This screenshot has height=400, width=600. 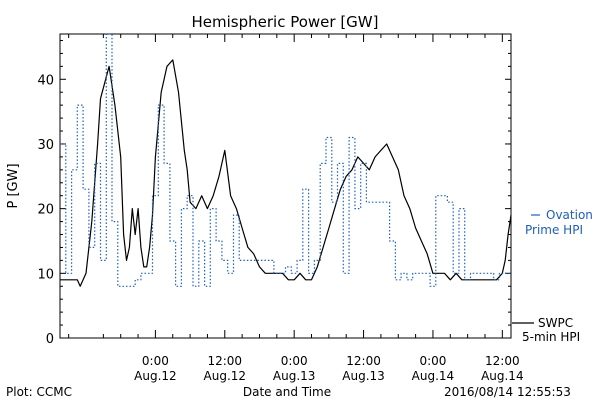 What do you see at coordinates (569, 215) in the screenshot?
I see `legend-ovation-line1: Ovation` at bounding box center [569, 215].